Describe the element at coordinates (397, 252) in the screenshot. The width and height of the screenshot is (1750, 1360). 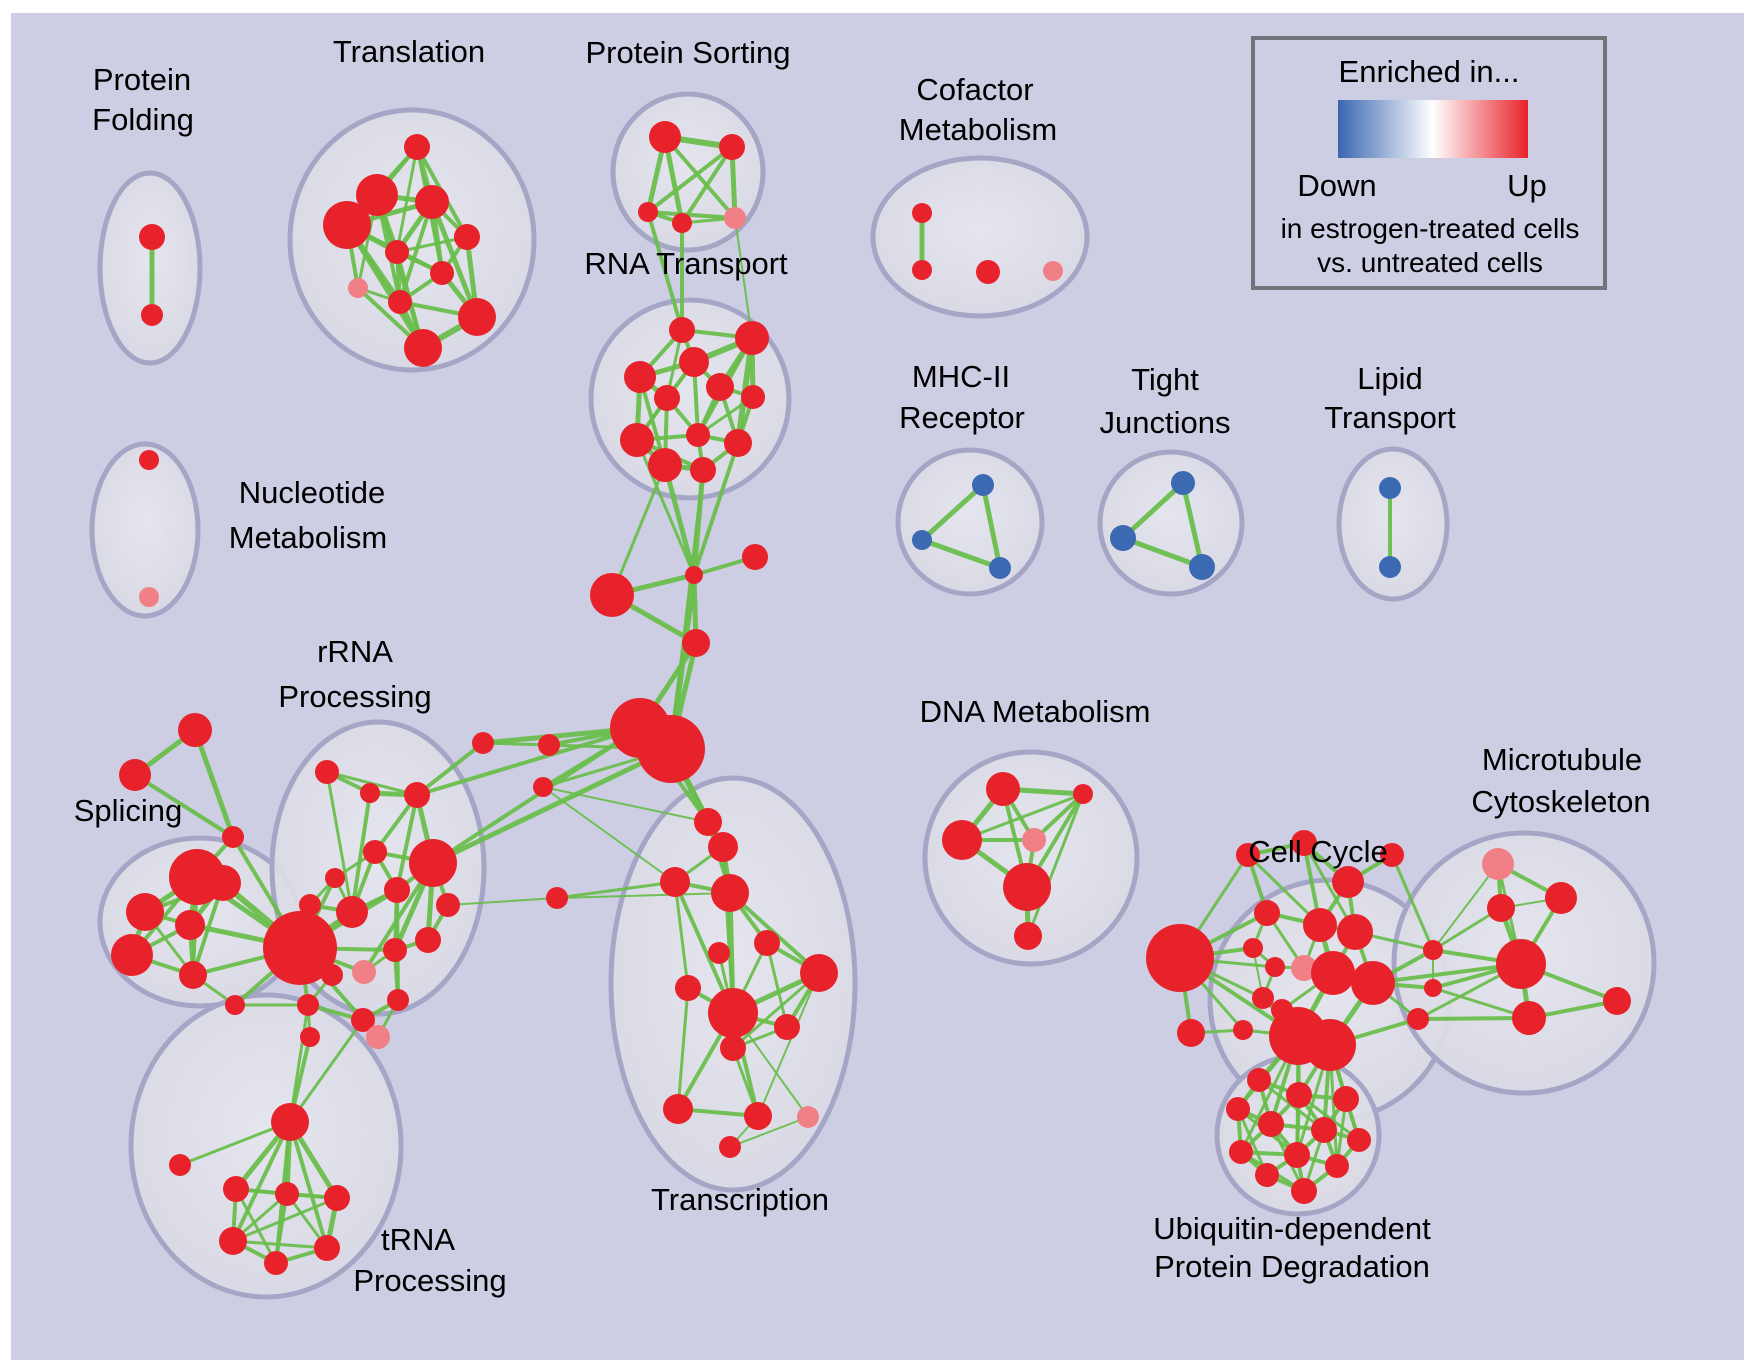
I see `network-node-t6` at that location.